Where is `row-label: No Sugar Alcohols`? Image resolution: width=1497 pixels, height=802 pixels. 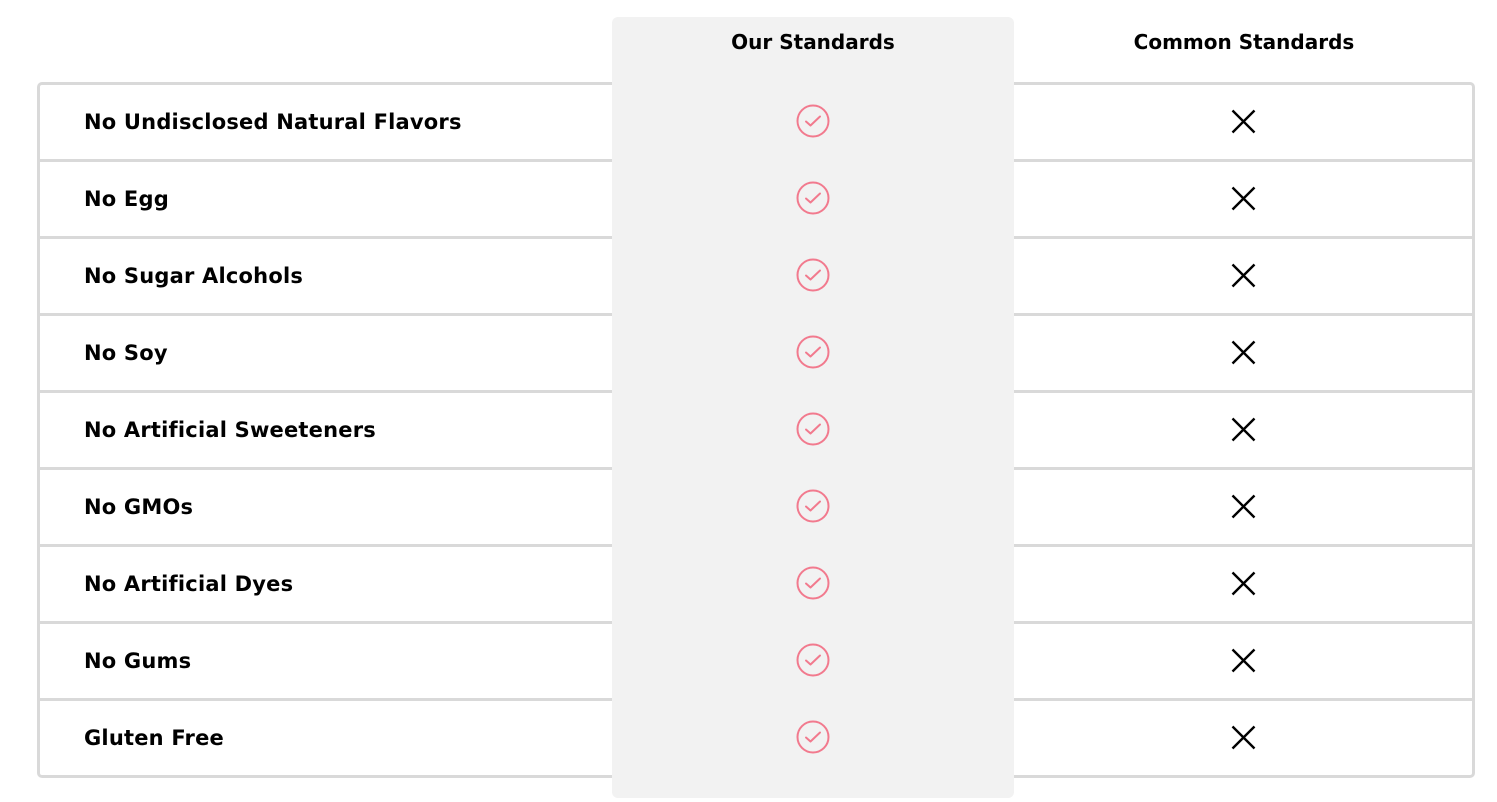
row-label: No Sugar Alcohols is located at coordinates (194, 276).